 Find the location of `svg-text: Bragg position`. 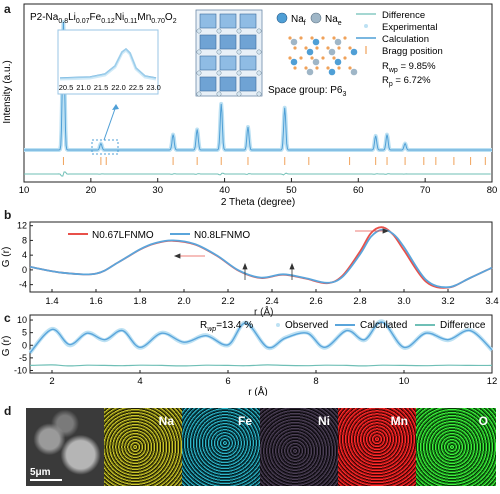

svg-text: Bragg position is located at coordinates (412, 51).